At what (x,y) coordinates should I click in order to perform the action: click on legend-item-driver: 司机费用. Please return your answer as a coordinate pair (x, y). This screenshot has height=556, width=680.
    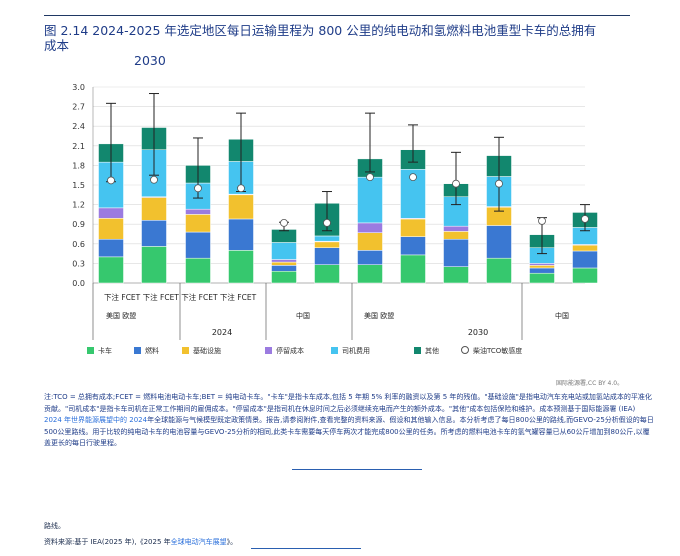
    Looking at the image, I should click on (350, 351).